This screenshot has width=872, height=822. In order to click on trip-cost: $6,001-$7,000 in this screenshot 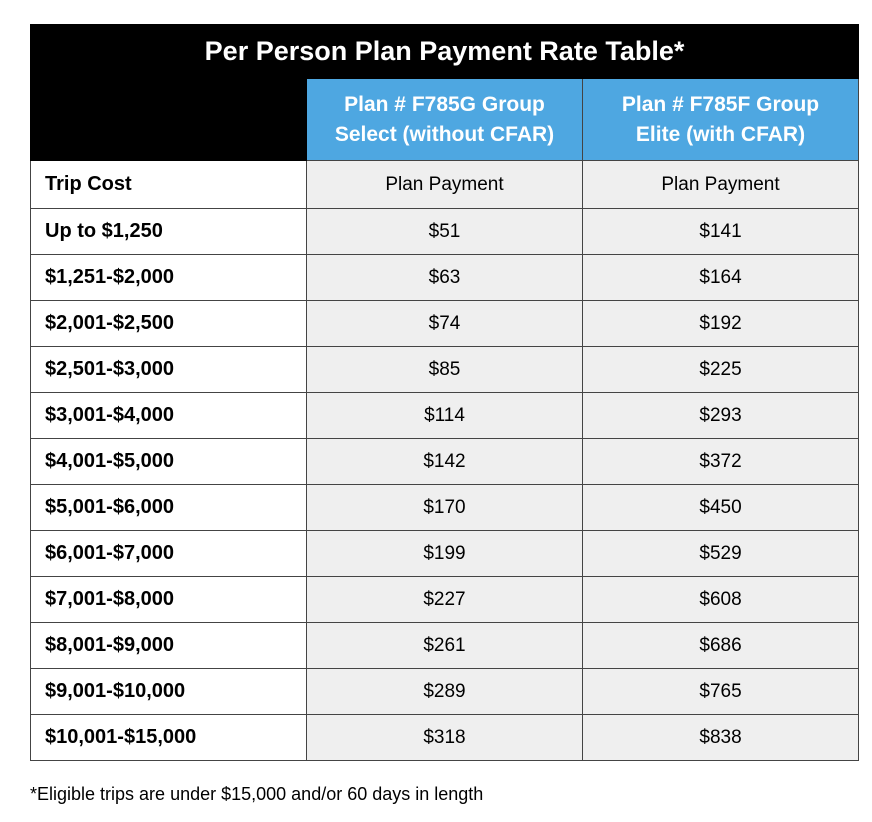, I will do `click(168, 553)`.